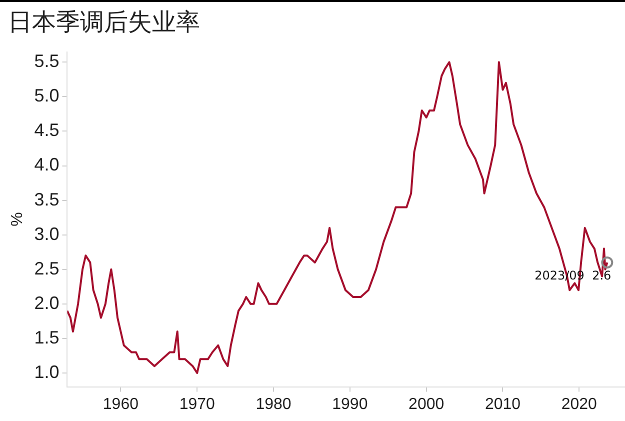 This screenshot has width=625, height=421. Describe the element at coordinates (47, 61) in the screenshot. I see `y-tick-label: 5.5` at that location.